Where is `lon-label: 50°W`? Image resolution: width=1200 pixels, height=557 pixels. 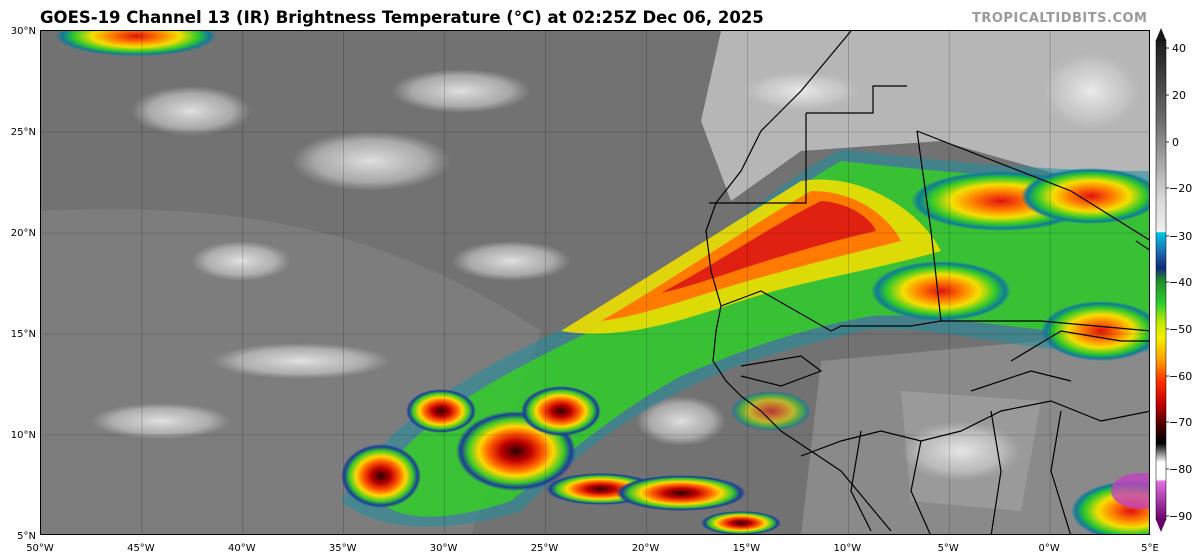 lon-label: 50°W is located at coordinates (40, 548).